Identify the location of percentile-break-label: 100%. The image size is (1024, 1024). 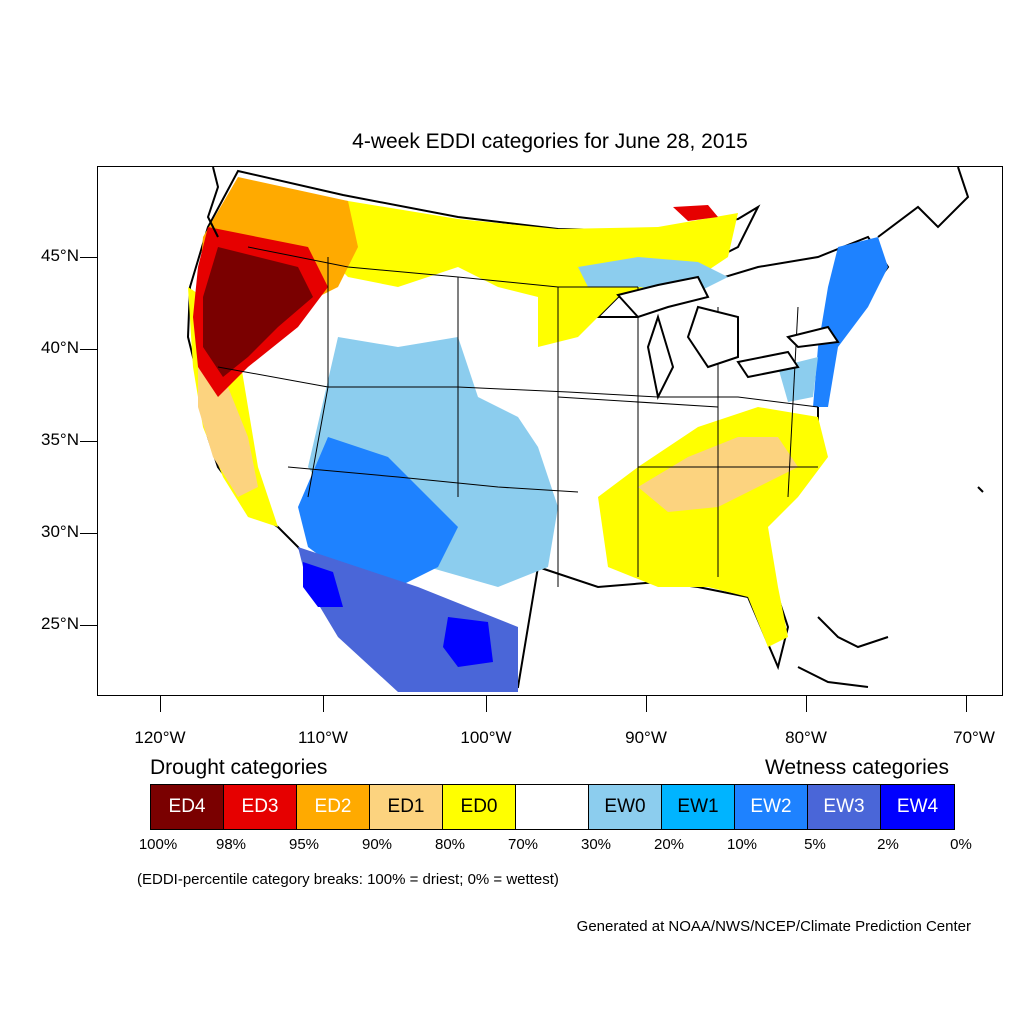
(158, 844).